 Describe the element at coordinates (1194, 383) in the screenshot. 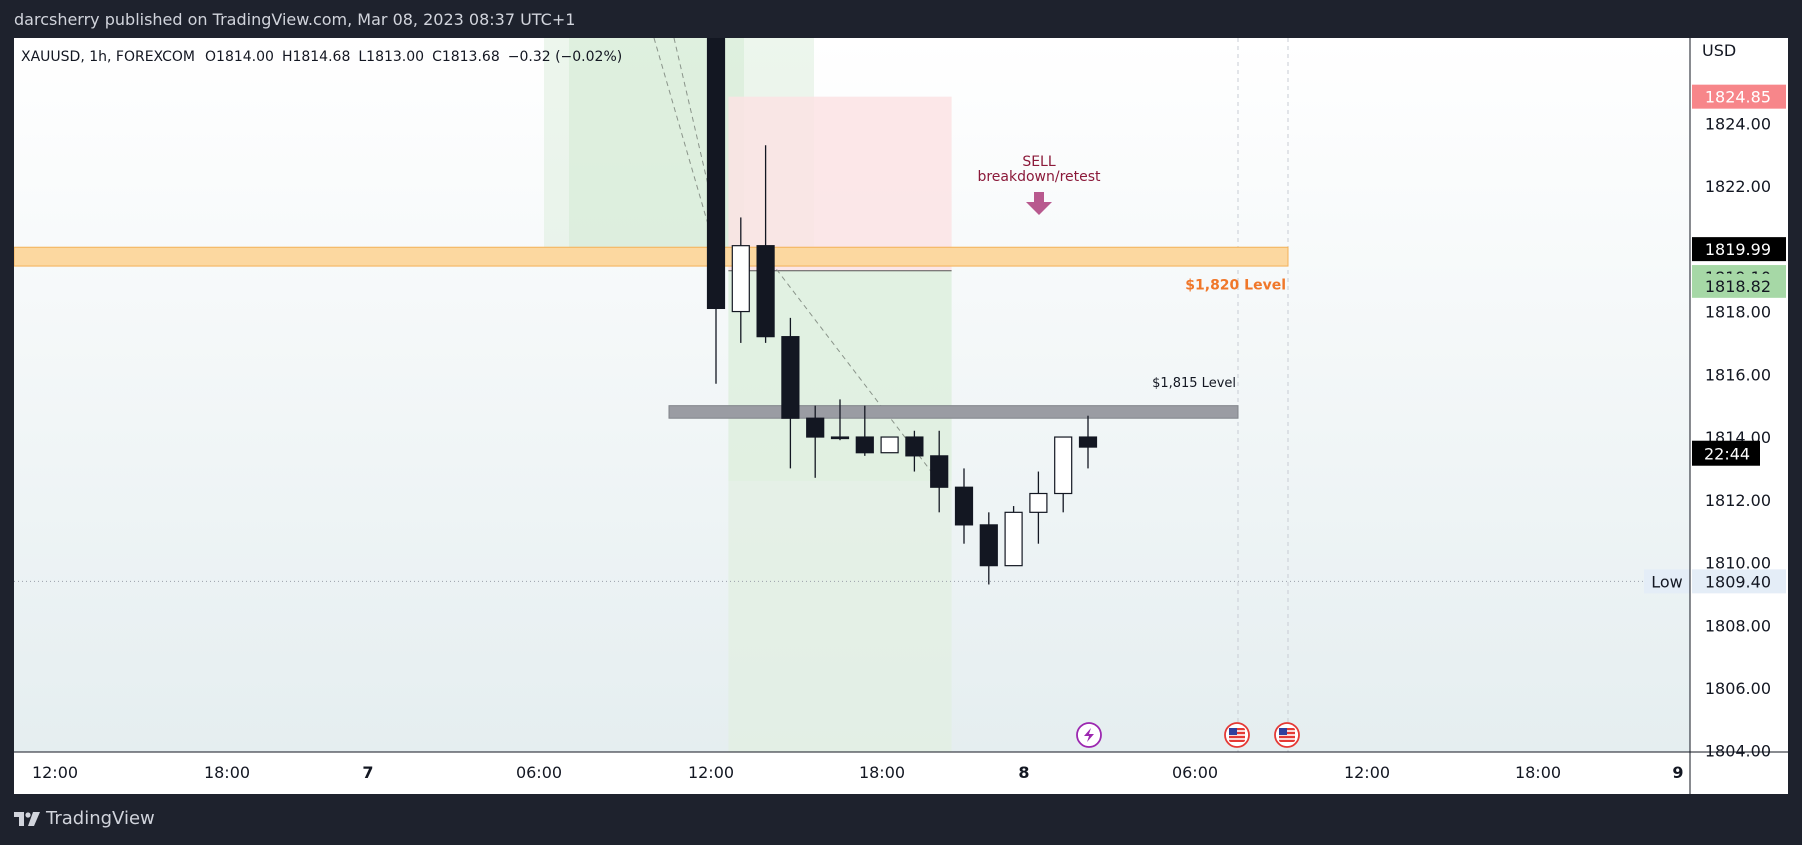

I see `level-1815-label: $1,815 Level` at that location.